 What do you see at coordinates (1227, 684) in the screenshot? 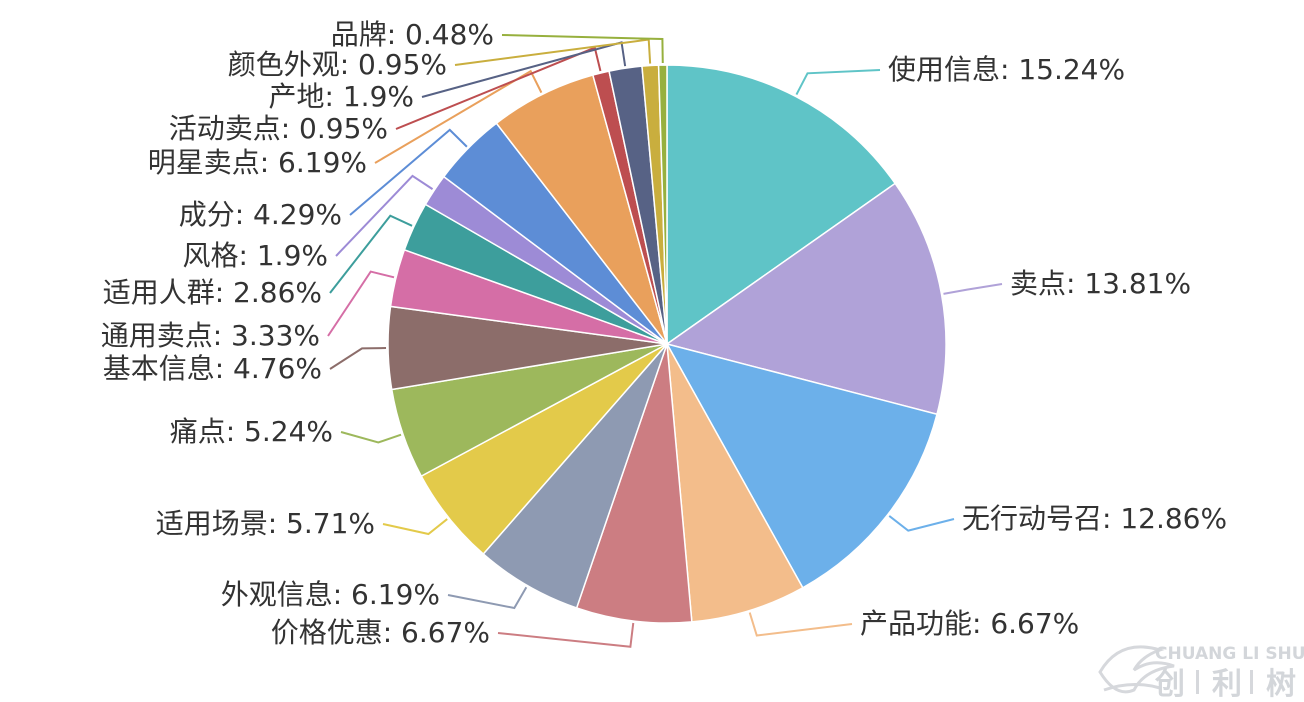
I see `watermark-char-2: 利` at bounding box center [1227, 684].